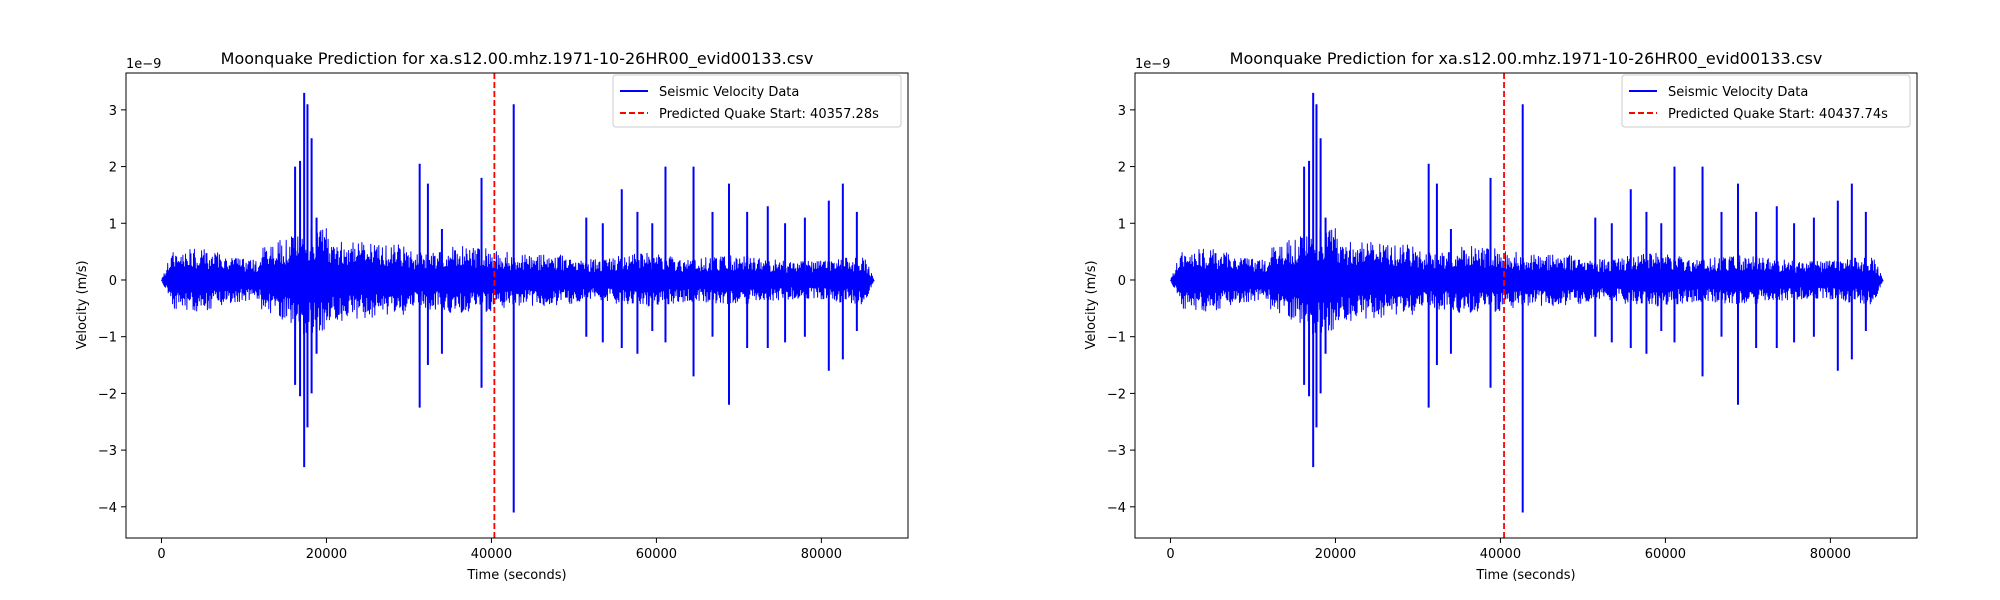 This screenshot has height=600, width=2000. Describe the element at coordinates (1778, 114) in the screenshot. I see `legend-label-predicted: Predicted Quake Start: 40437.74s` at that location.